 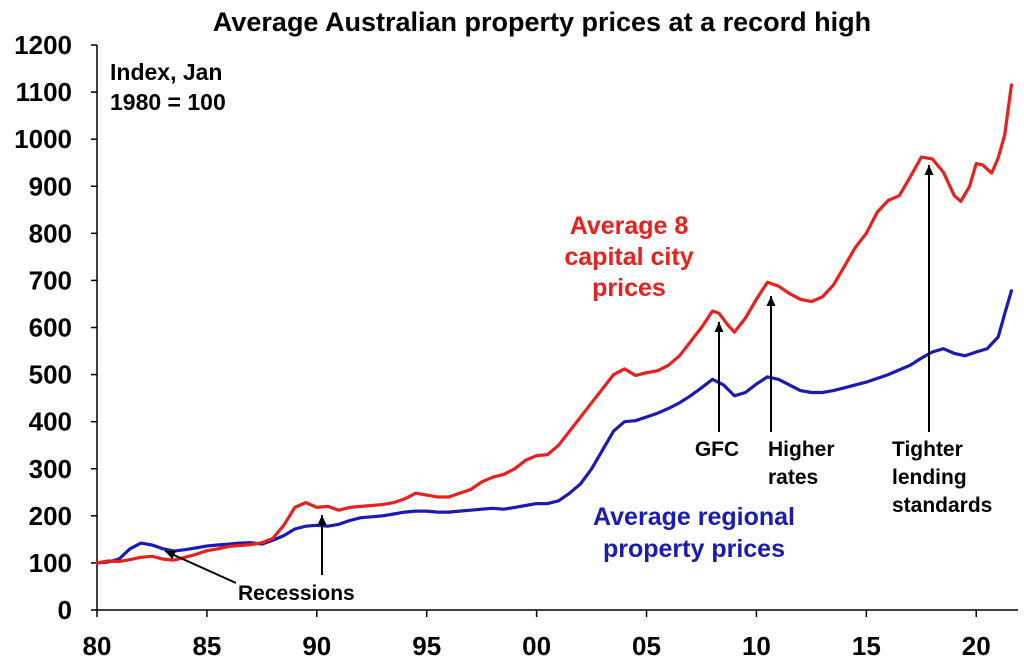 What do you see at coordinates (942, 505) in the screenshot?
I see `annotation-tighter_lending-text: standards` at bounding box center [942, 505].